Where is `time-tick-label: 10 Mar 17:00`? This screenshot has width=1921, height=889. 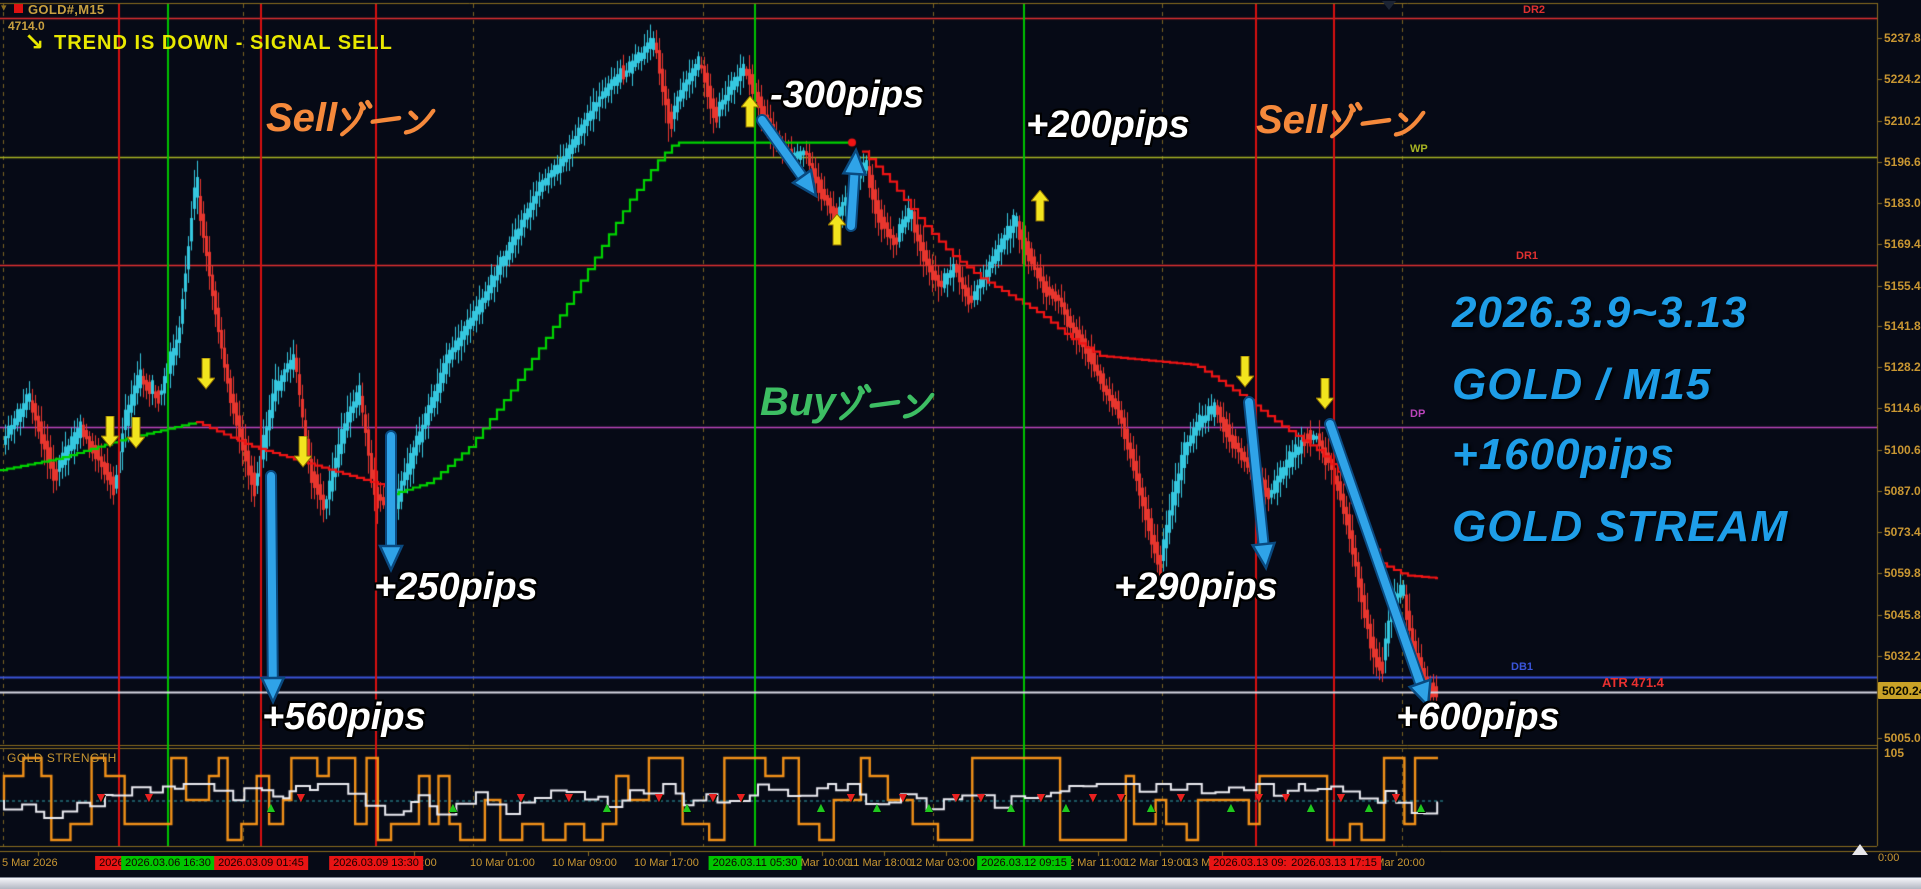
time-tick-label: 10 Mar 17:00 is located at coordinates (666, 863).